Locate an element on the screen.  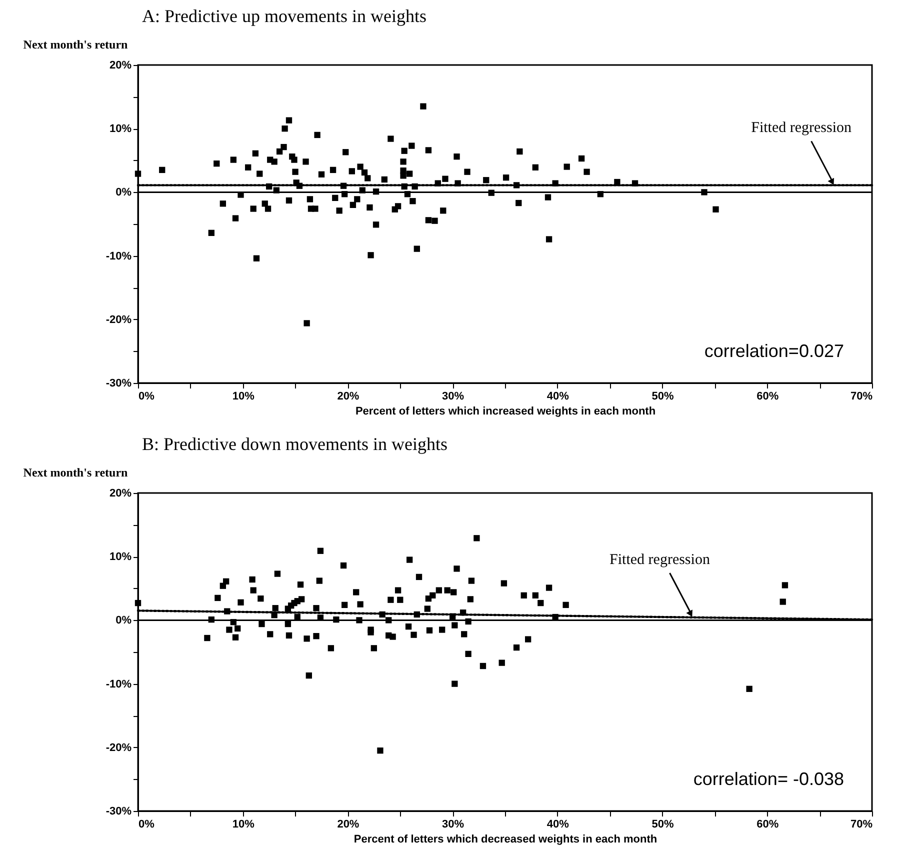
chart-title: B: Predictive down movements in weights is located at coordinates (295, 444).